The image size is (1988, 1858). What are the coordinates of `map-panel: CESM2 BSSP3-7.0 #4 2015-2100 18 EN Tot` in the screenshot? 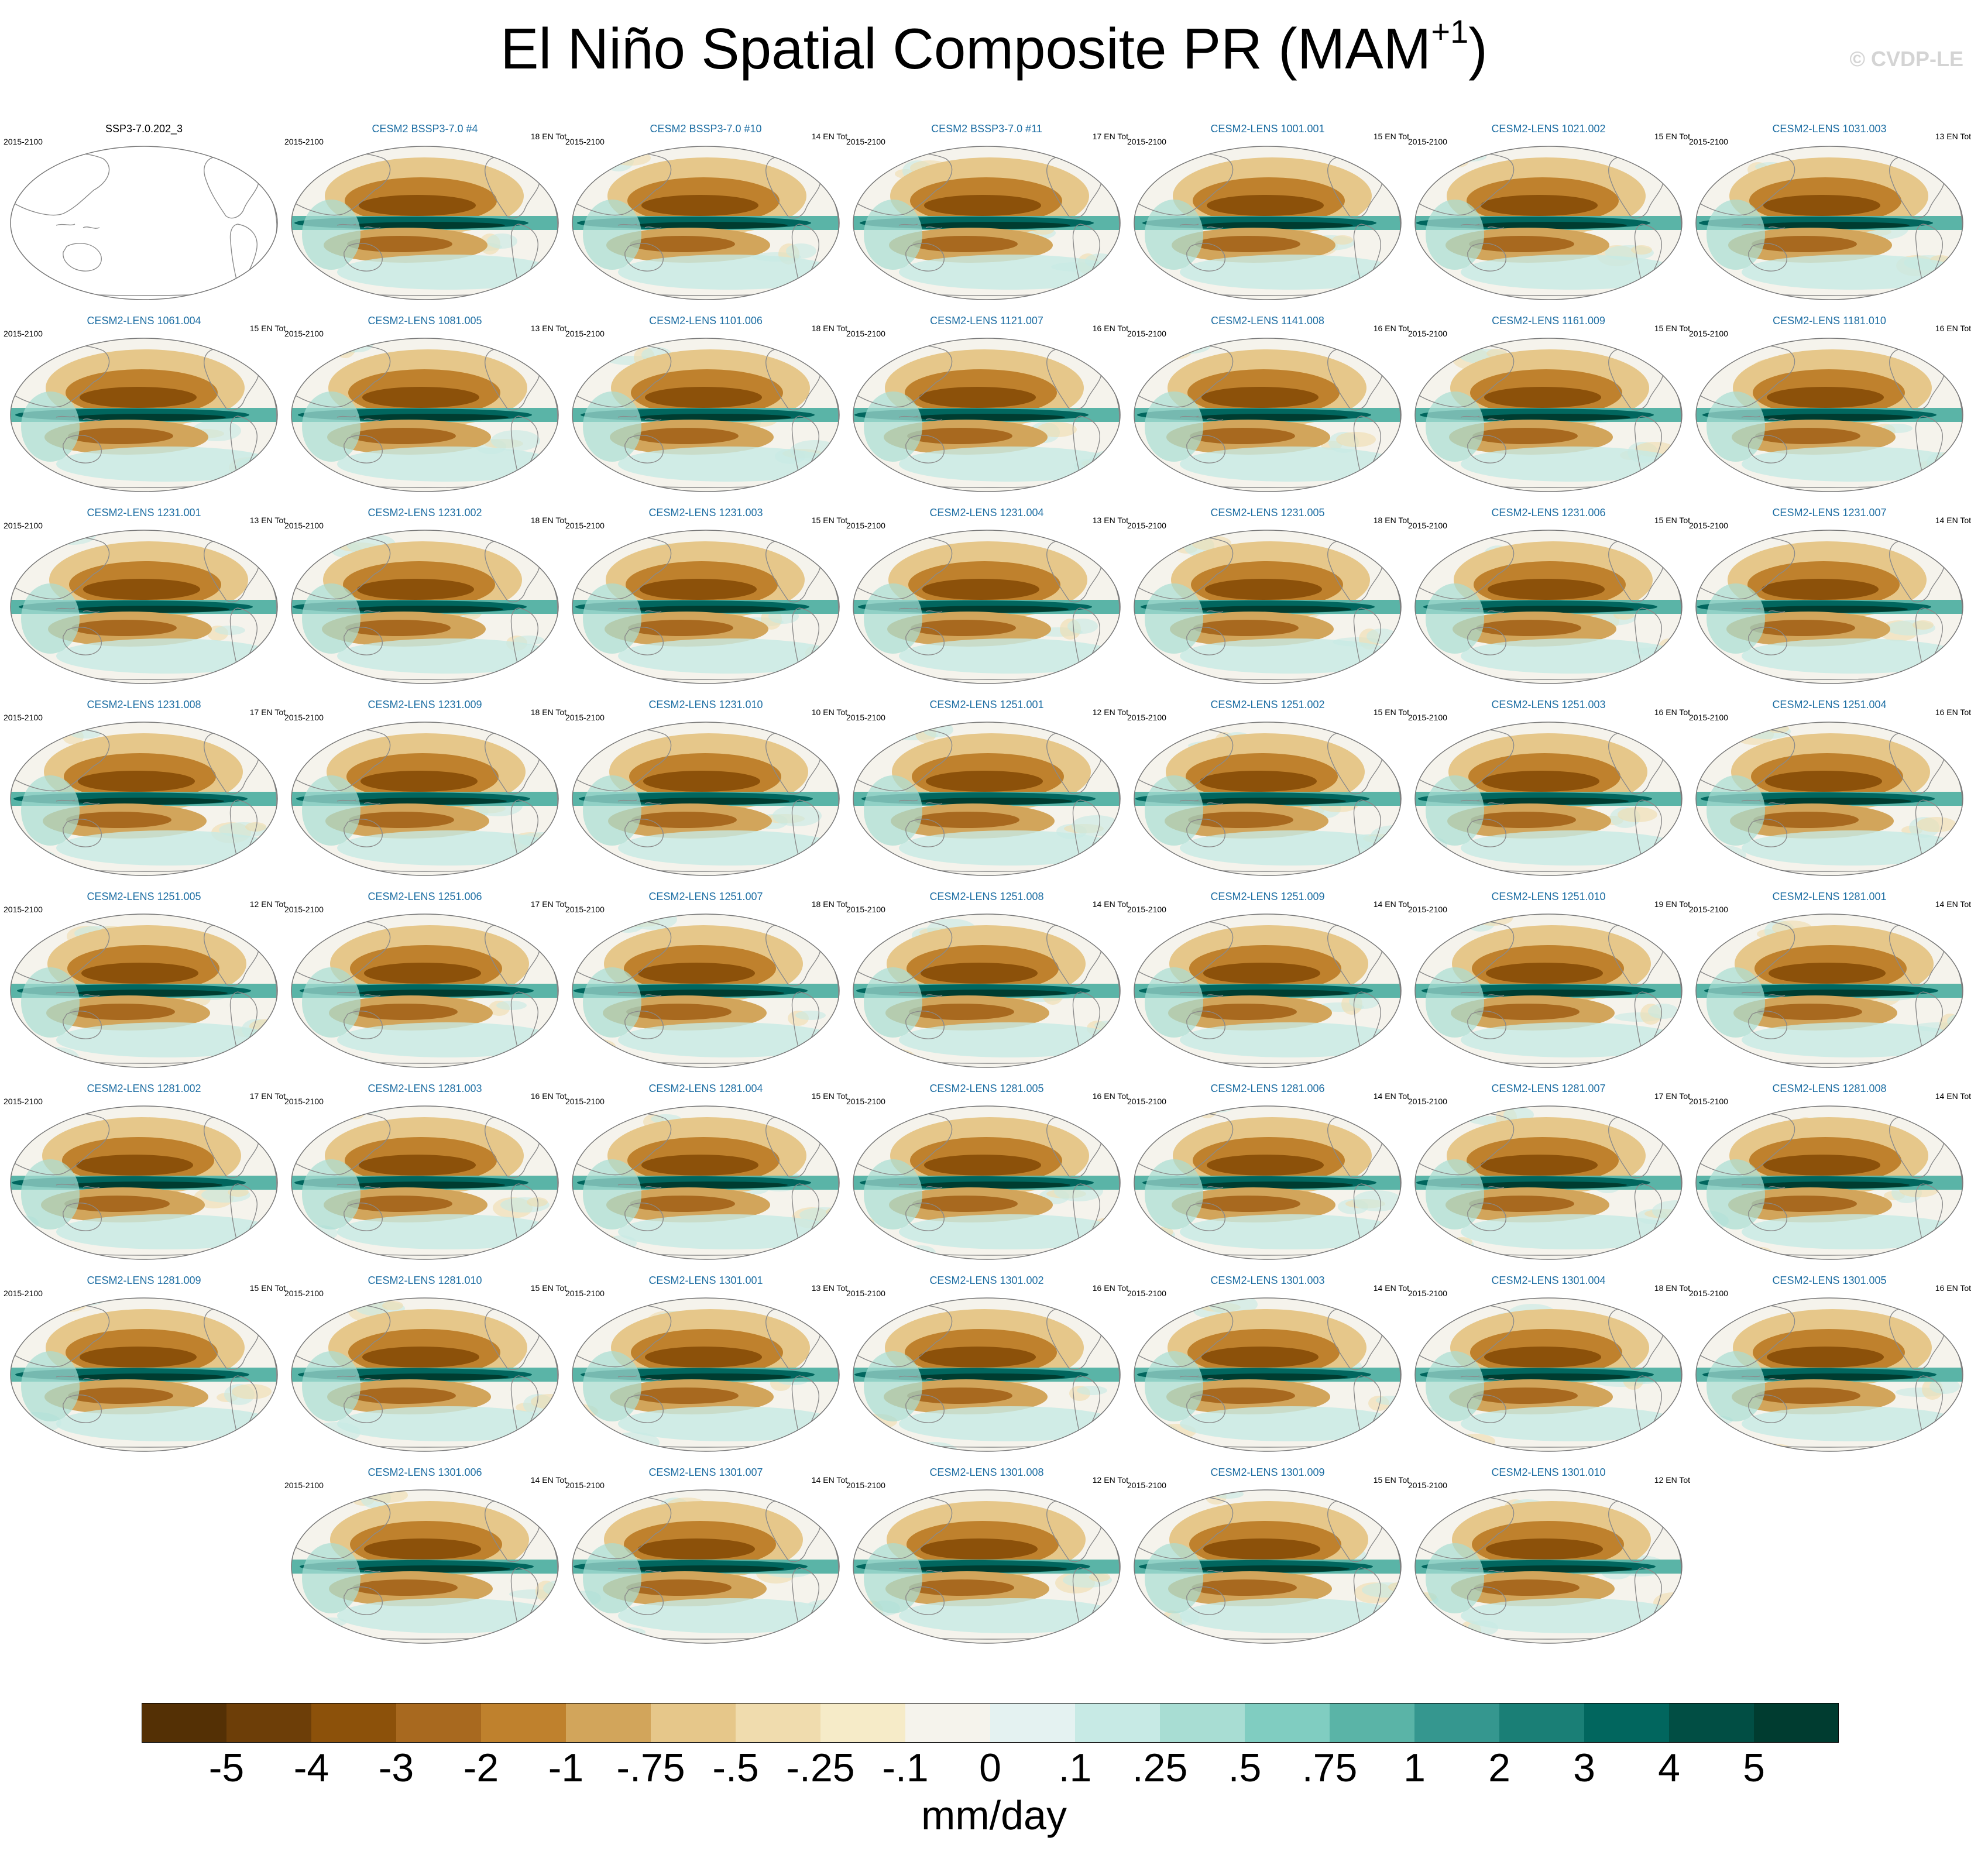 It's located at (425, 217).